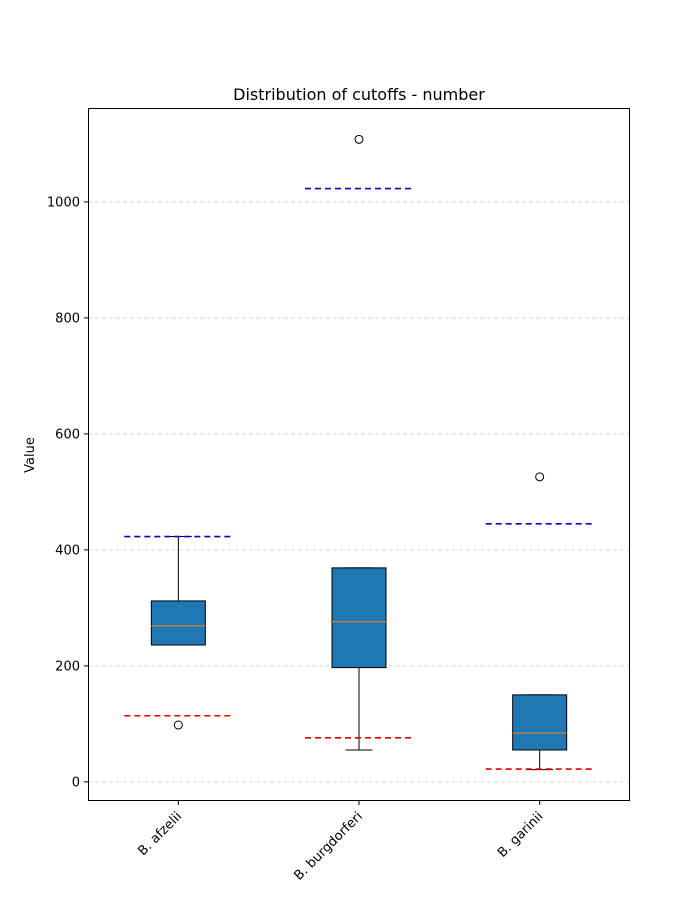 This screenshot has width=700, height=900. What do you see at coordinates (67, 318) in the screenshot?
I see `y-tick-label: 800` at bounding box center [67, 318].